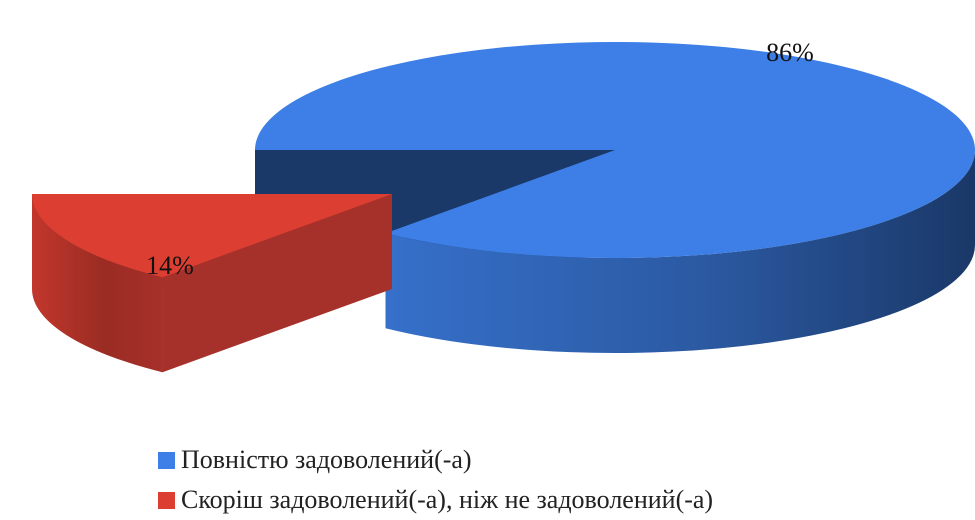 The height and width of the screenshot is (520, 975). What do you see at coordinates (166, 460) in the screenshot?
I see `legend-swatch-fully-satisfied` at bounding box center [166, 460].